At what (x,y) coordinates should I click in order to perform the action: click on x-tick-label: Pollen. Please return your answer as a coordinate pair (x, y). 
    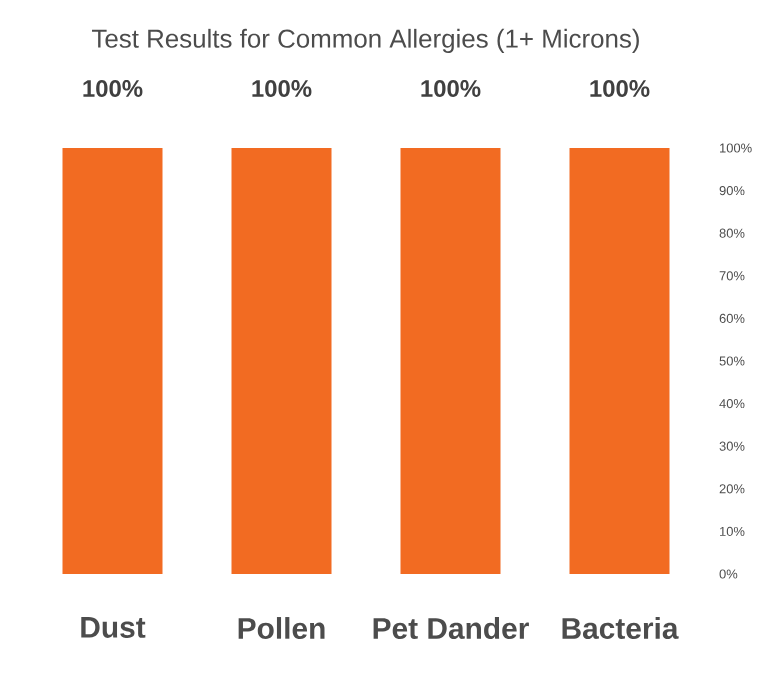
    Looking at the image, I should click on (281, 628).